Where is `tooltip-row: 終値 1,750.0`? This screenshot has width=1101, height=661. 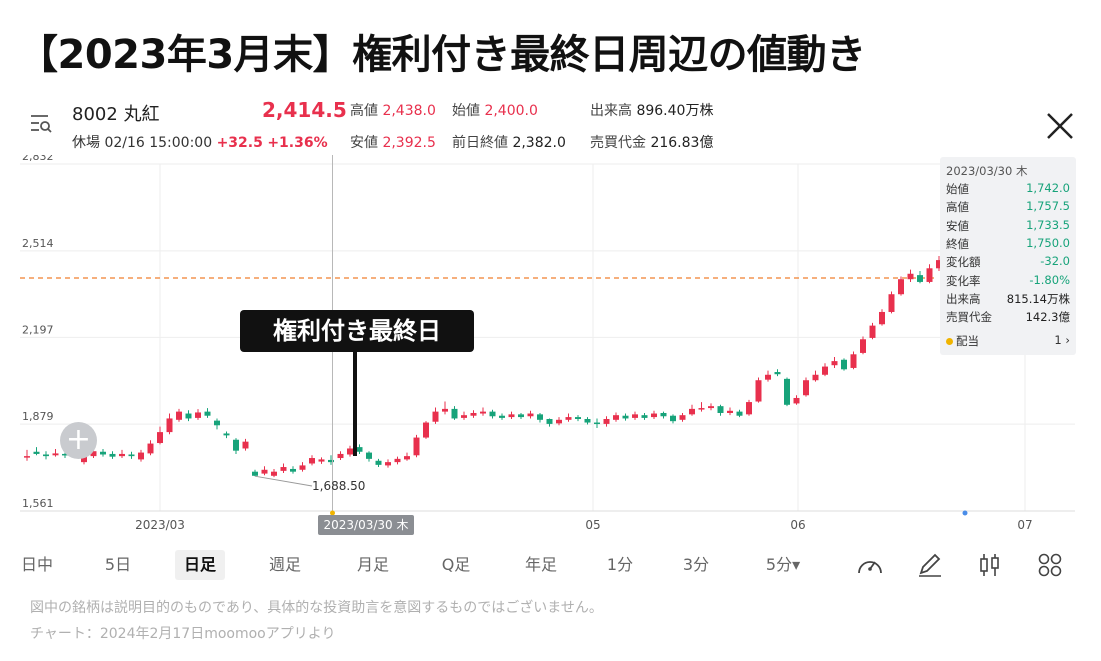 tooltip-row: 終値 1,750.0 is located at coordinates (1008, 243).